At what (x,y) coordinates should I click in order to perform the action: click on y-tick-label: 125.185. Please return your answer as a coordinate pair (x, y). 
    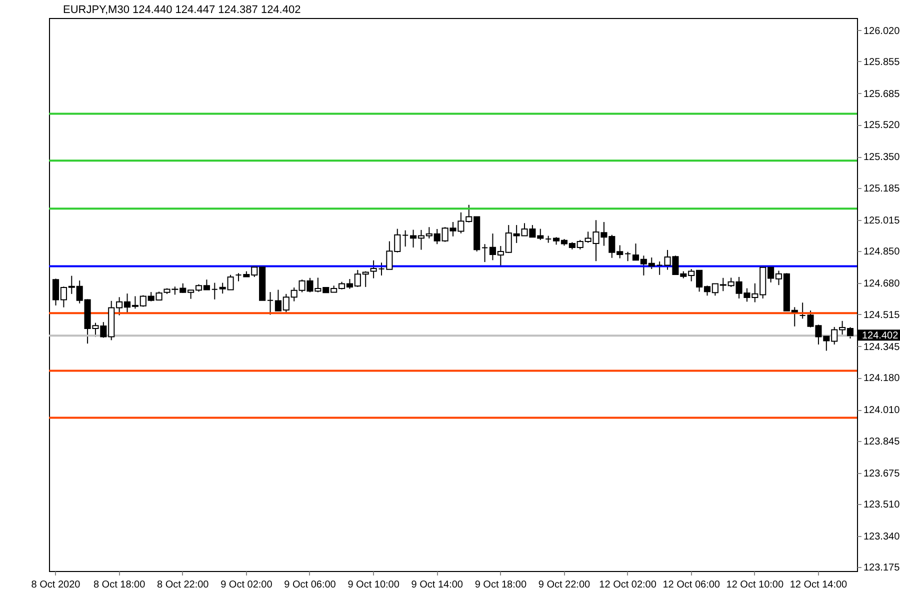
    Looking at the image, I should click on (882, 188).